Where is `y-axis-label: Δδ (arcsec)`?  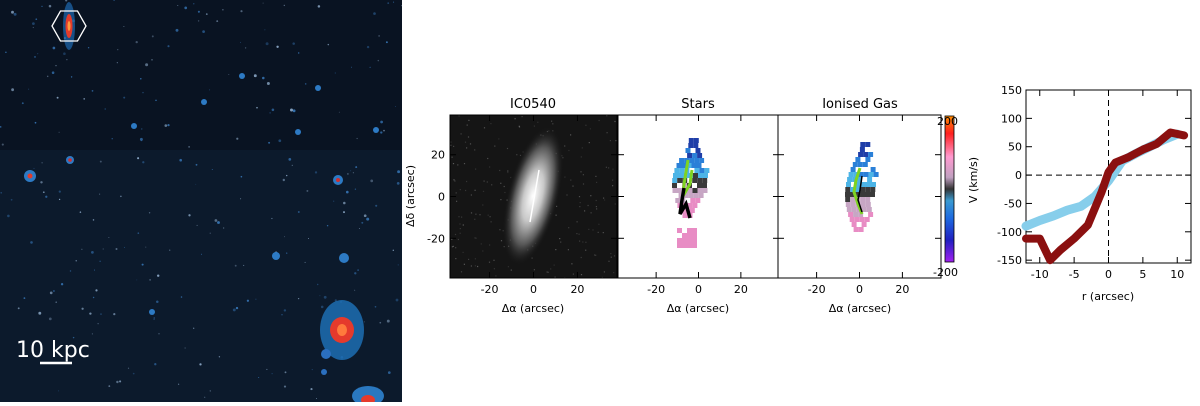 y-axis-label: Δδ (arcsec) is located at coordinates (410, 196).